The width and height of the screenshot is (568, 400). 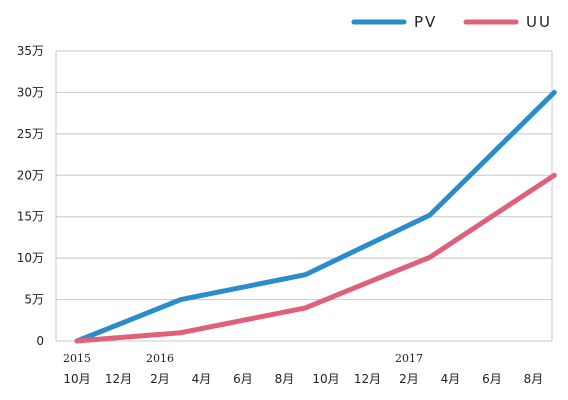 I want to click on legend-label-uu: UU, so click(x=539, y=22).